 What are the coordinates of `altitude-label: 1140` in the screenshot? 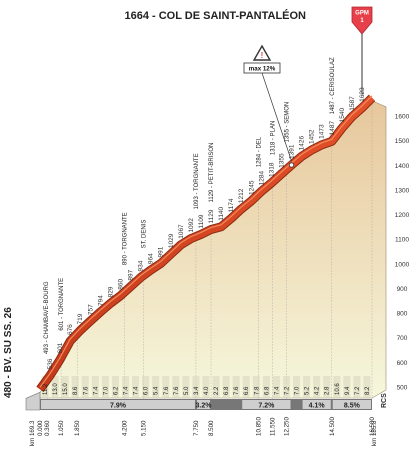 It's located at (221, 213).